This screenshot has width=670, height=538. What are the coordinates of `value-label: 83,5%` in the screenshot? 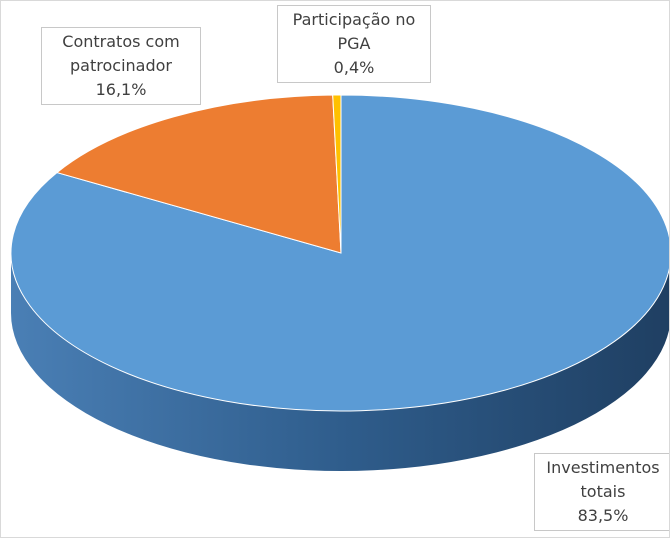 It's located at (603, 515).